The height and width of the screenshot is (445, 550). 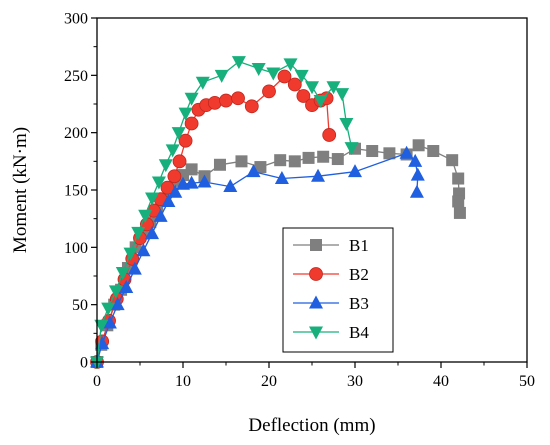 I want to click on x-tick-label: 50, so click(x=527, y=381).